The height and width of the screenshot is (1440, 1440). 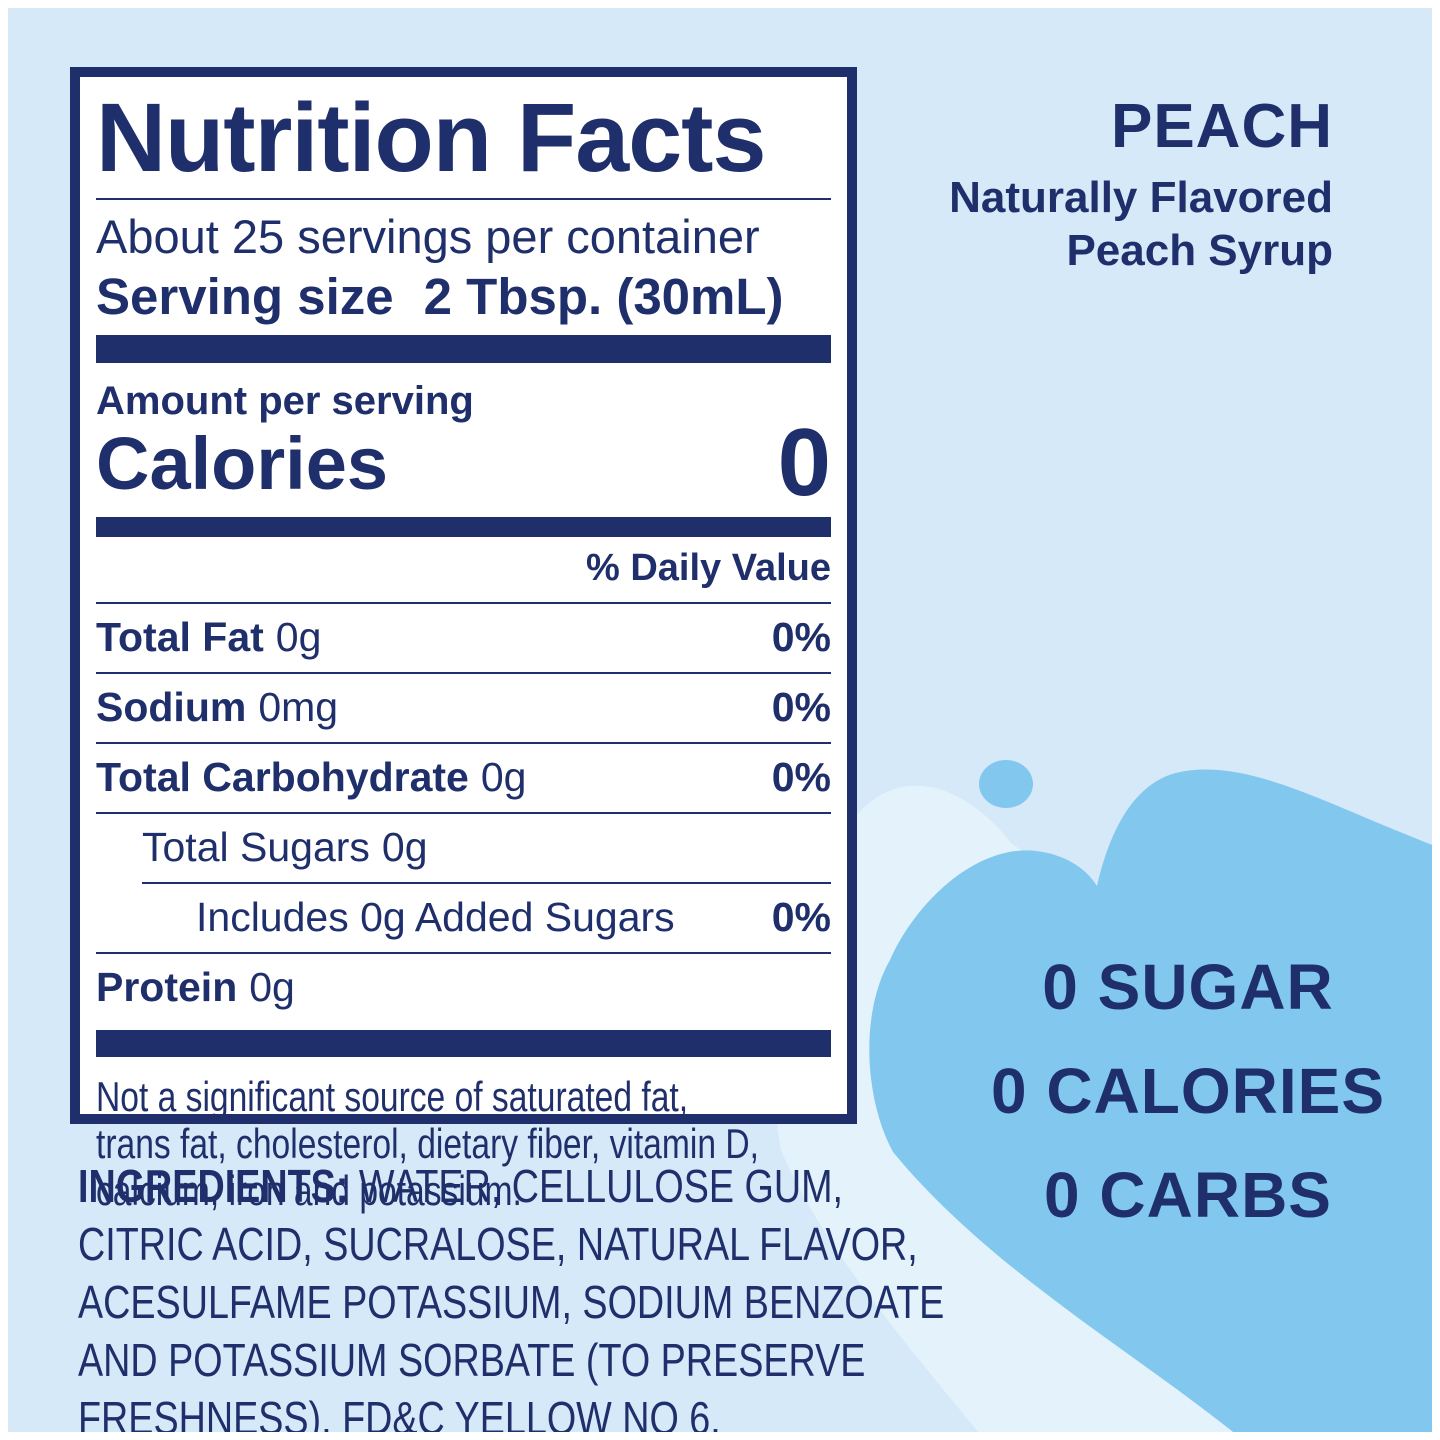 What do you see at coordinates (298, 706) in the screenshot?
I see `nutrient-amount: 0mg` at bounding box center [298, 706].